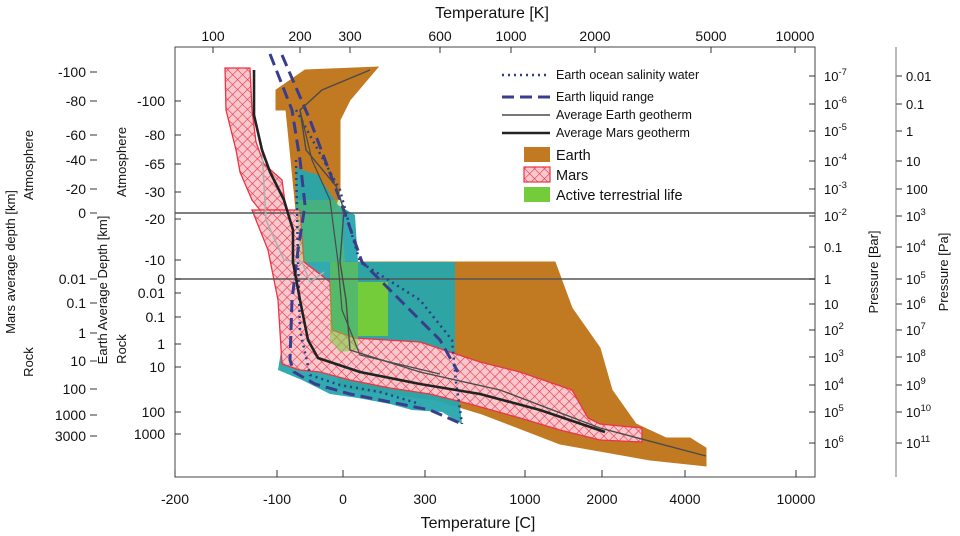  What do you see at coordinates (796, 499) in the screenshot?
I see `bottom-tick-label: 10000` at bounding box center [796, 499].